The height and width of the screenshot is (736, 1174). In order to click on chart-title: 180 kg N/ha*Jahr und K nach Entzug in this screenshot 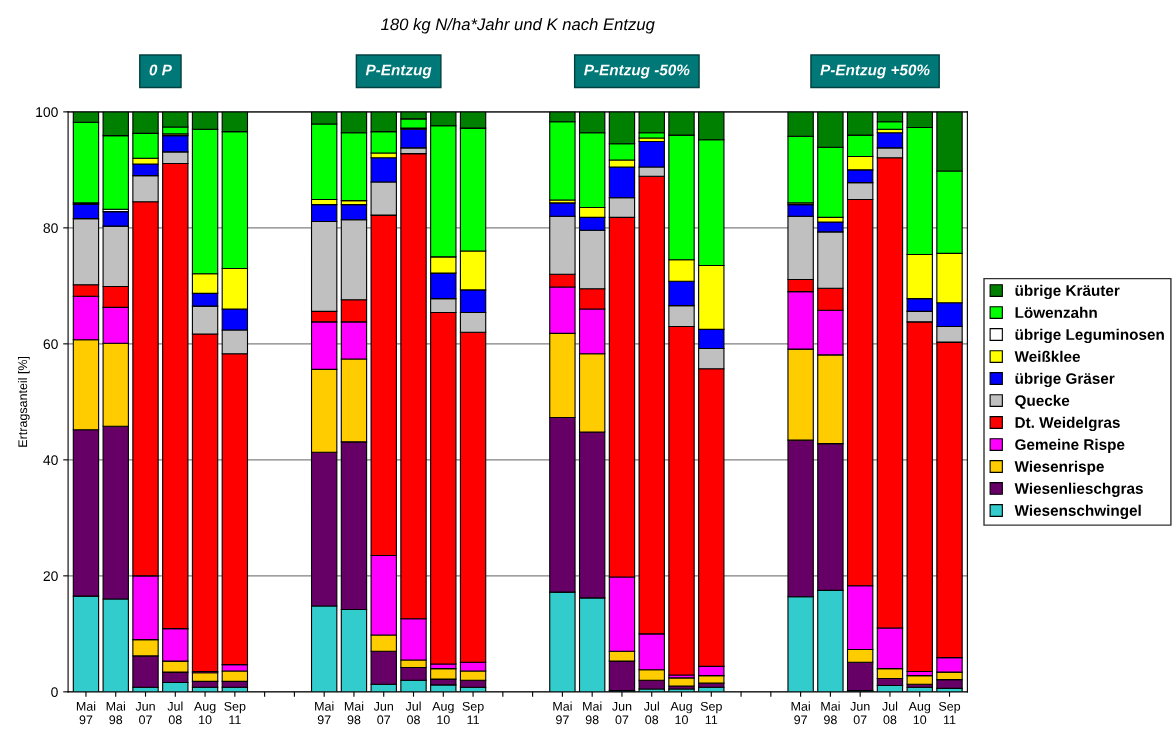, I will do `click(518, 25)`.